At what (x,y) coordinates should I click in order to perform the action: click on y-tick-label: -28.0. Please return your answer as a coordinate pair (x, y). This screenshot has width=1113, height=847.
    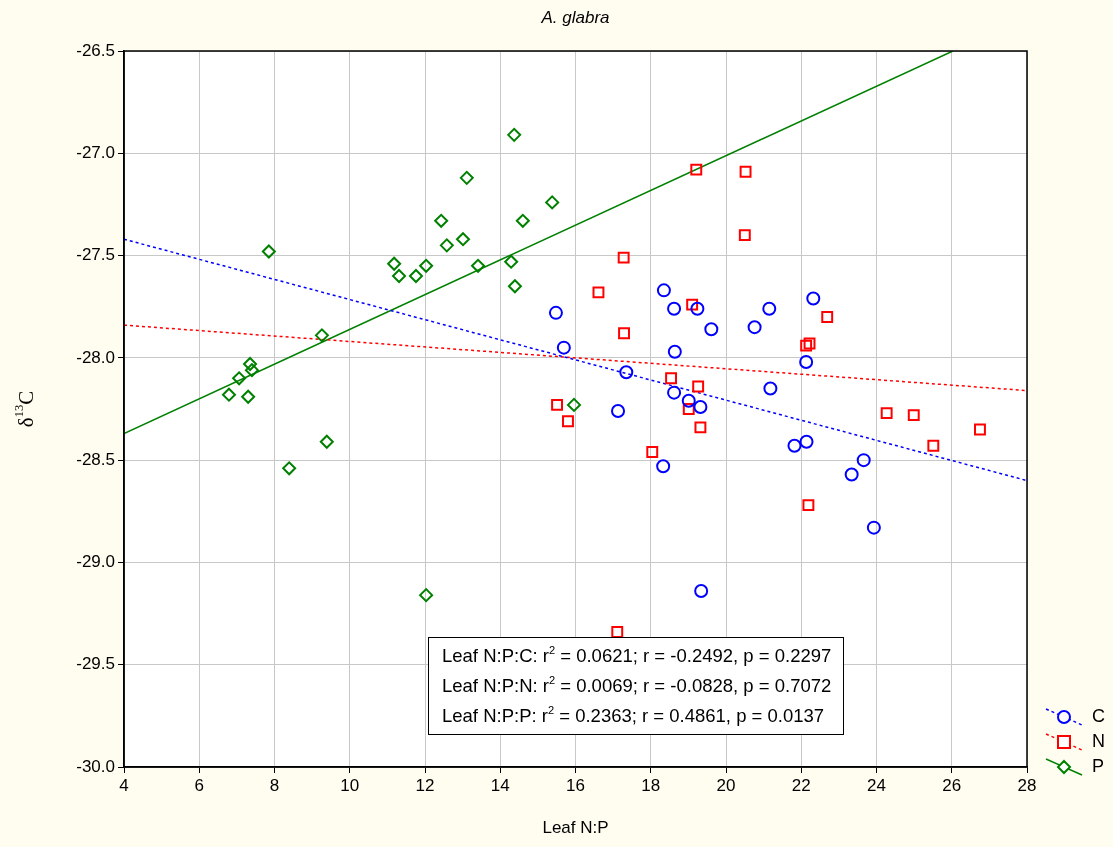
    Looking at the image, I should click on (95, 357).